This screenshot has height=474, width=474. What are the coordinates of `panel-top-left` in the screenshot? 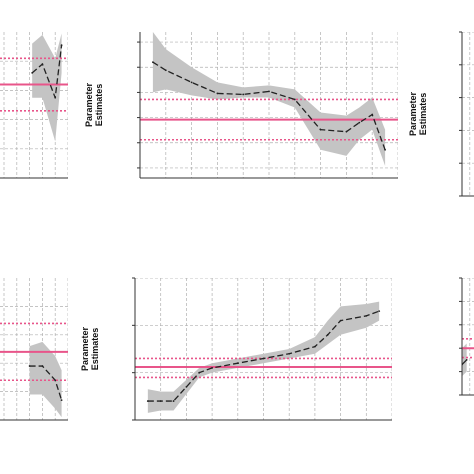 It's located at (34, 105).